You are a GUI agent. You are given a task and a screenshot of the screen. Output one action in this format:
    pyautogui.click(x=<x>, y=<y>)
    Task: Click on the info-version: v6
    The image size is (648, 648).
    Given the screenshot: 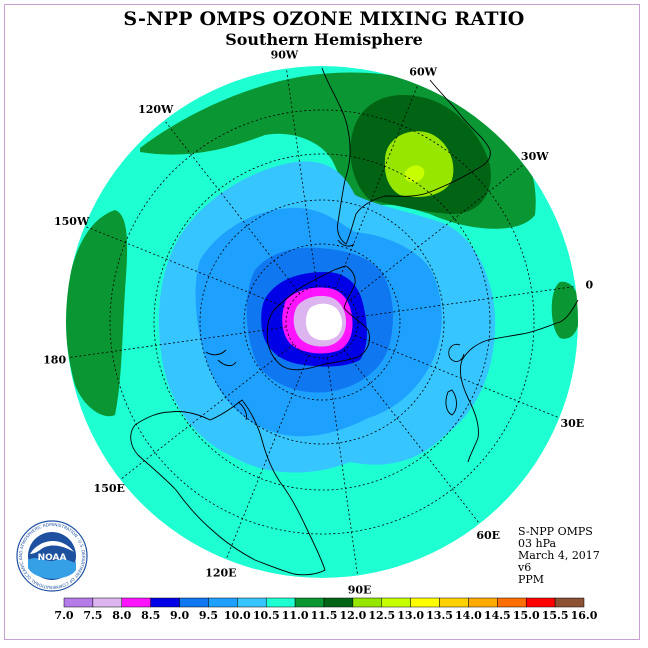 What is the action you would take?
    pyautogui.click(x=525, y=567)
    